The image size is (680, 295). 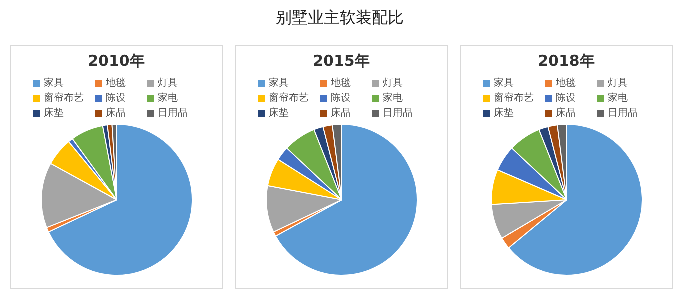 I want to click on text: 别墅业主软装配比, so click(x=340, y=18).